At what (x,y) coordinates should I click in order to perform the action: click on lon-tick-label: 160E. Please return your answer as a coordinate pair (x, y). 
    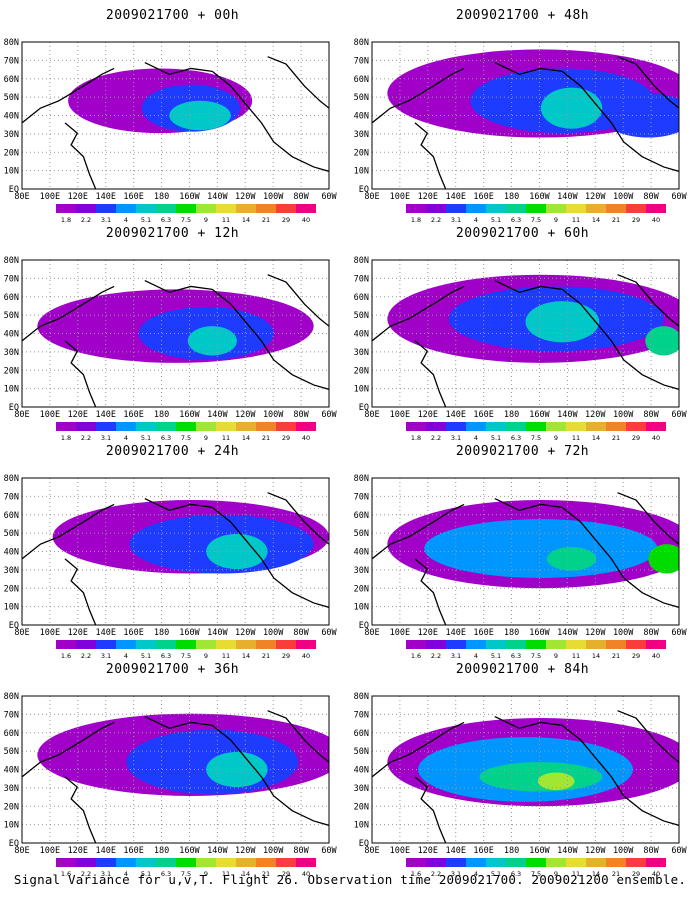
    Looking at the image, I should click on (483, 851).